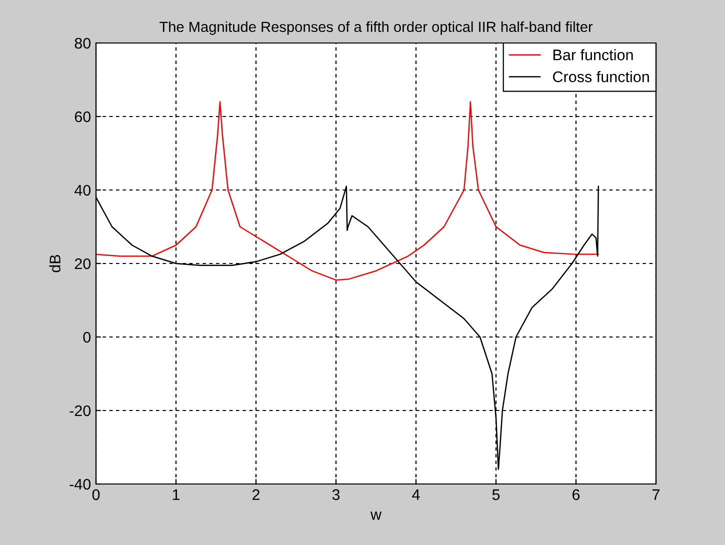 This screenshot has width=725, height=545. Describe the element at coordinates (593, 54) in the screenshot. I see `legend-label: Bar function` at that location.